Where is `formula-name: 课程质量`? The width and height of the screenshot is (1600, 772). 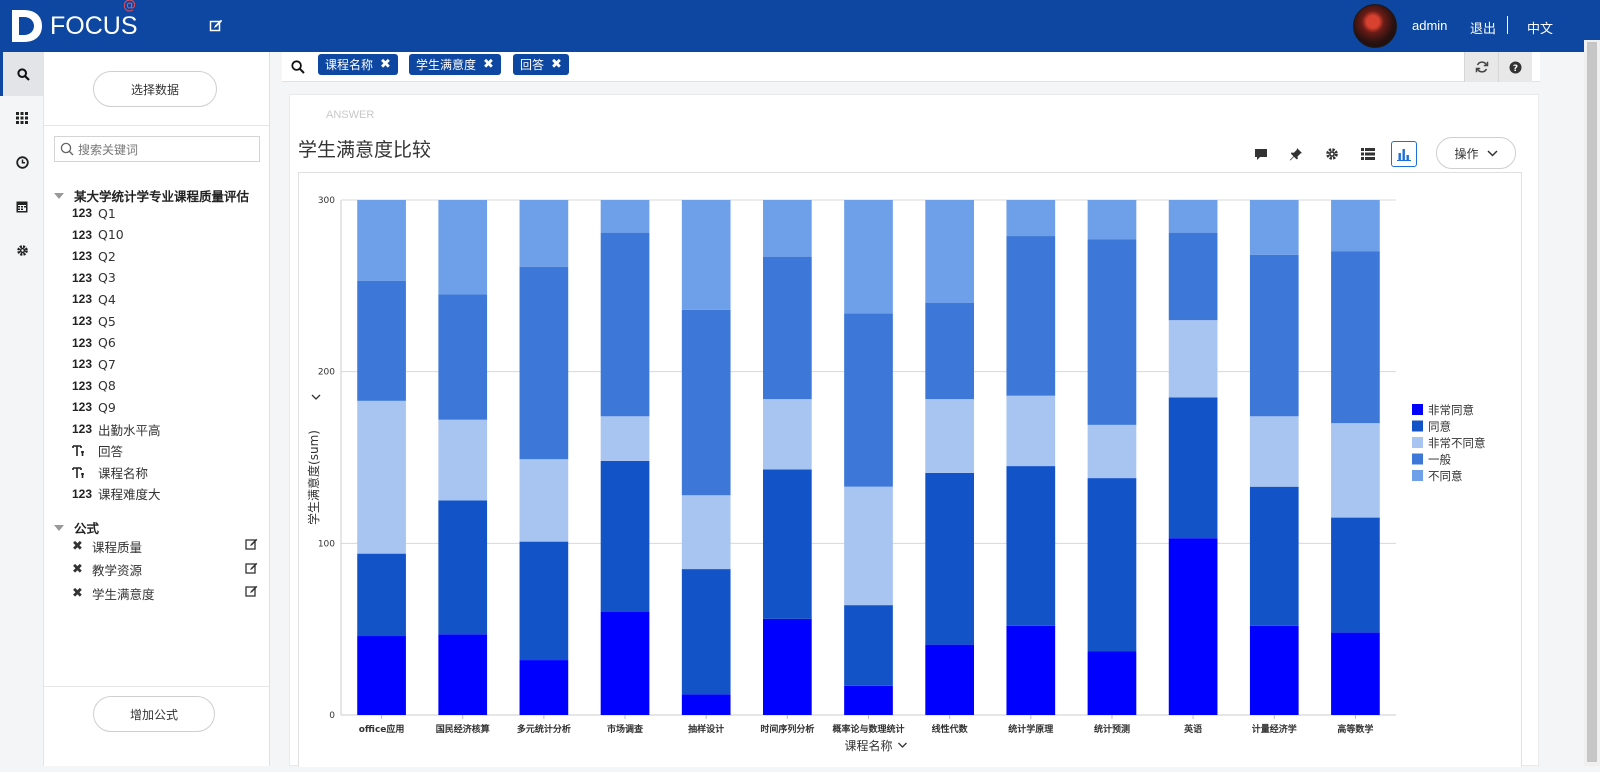 formula-name: 课程质量 is located at coordinates (117, 547).